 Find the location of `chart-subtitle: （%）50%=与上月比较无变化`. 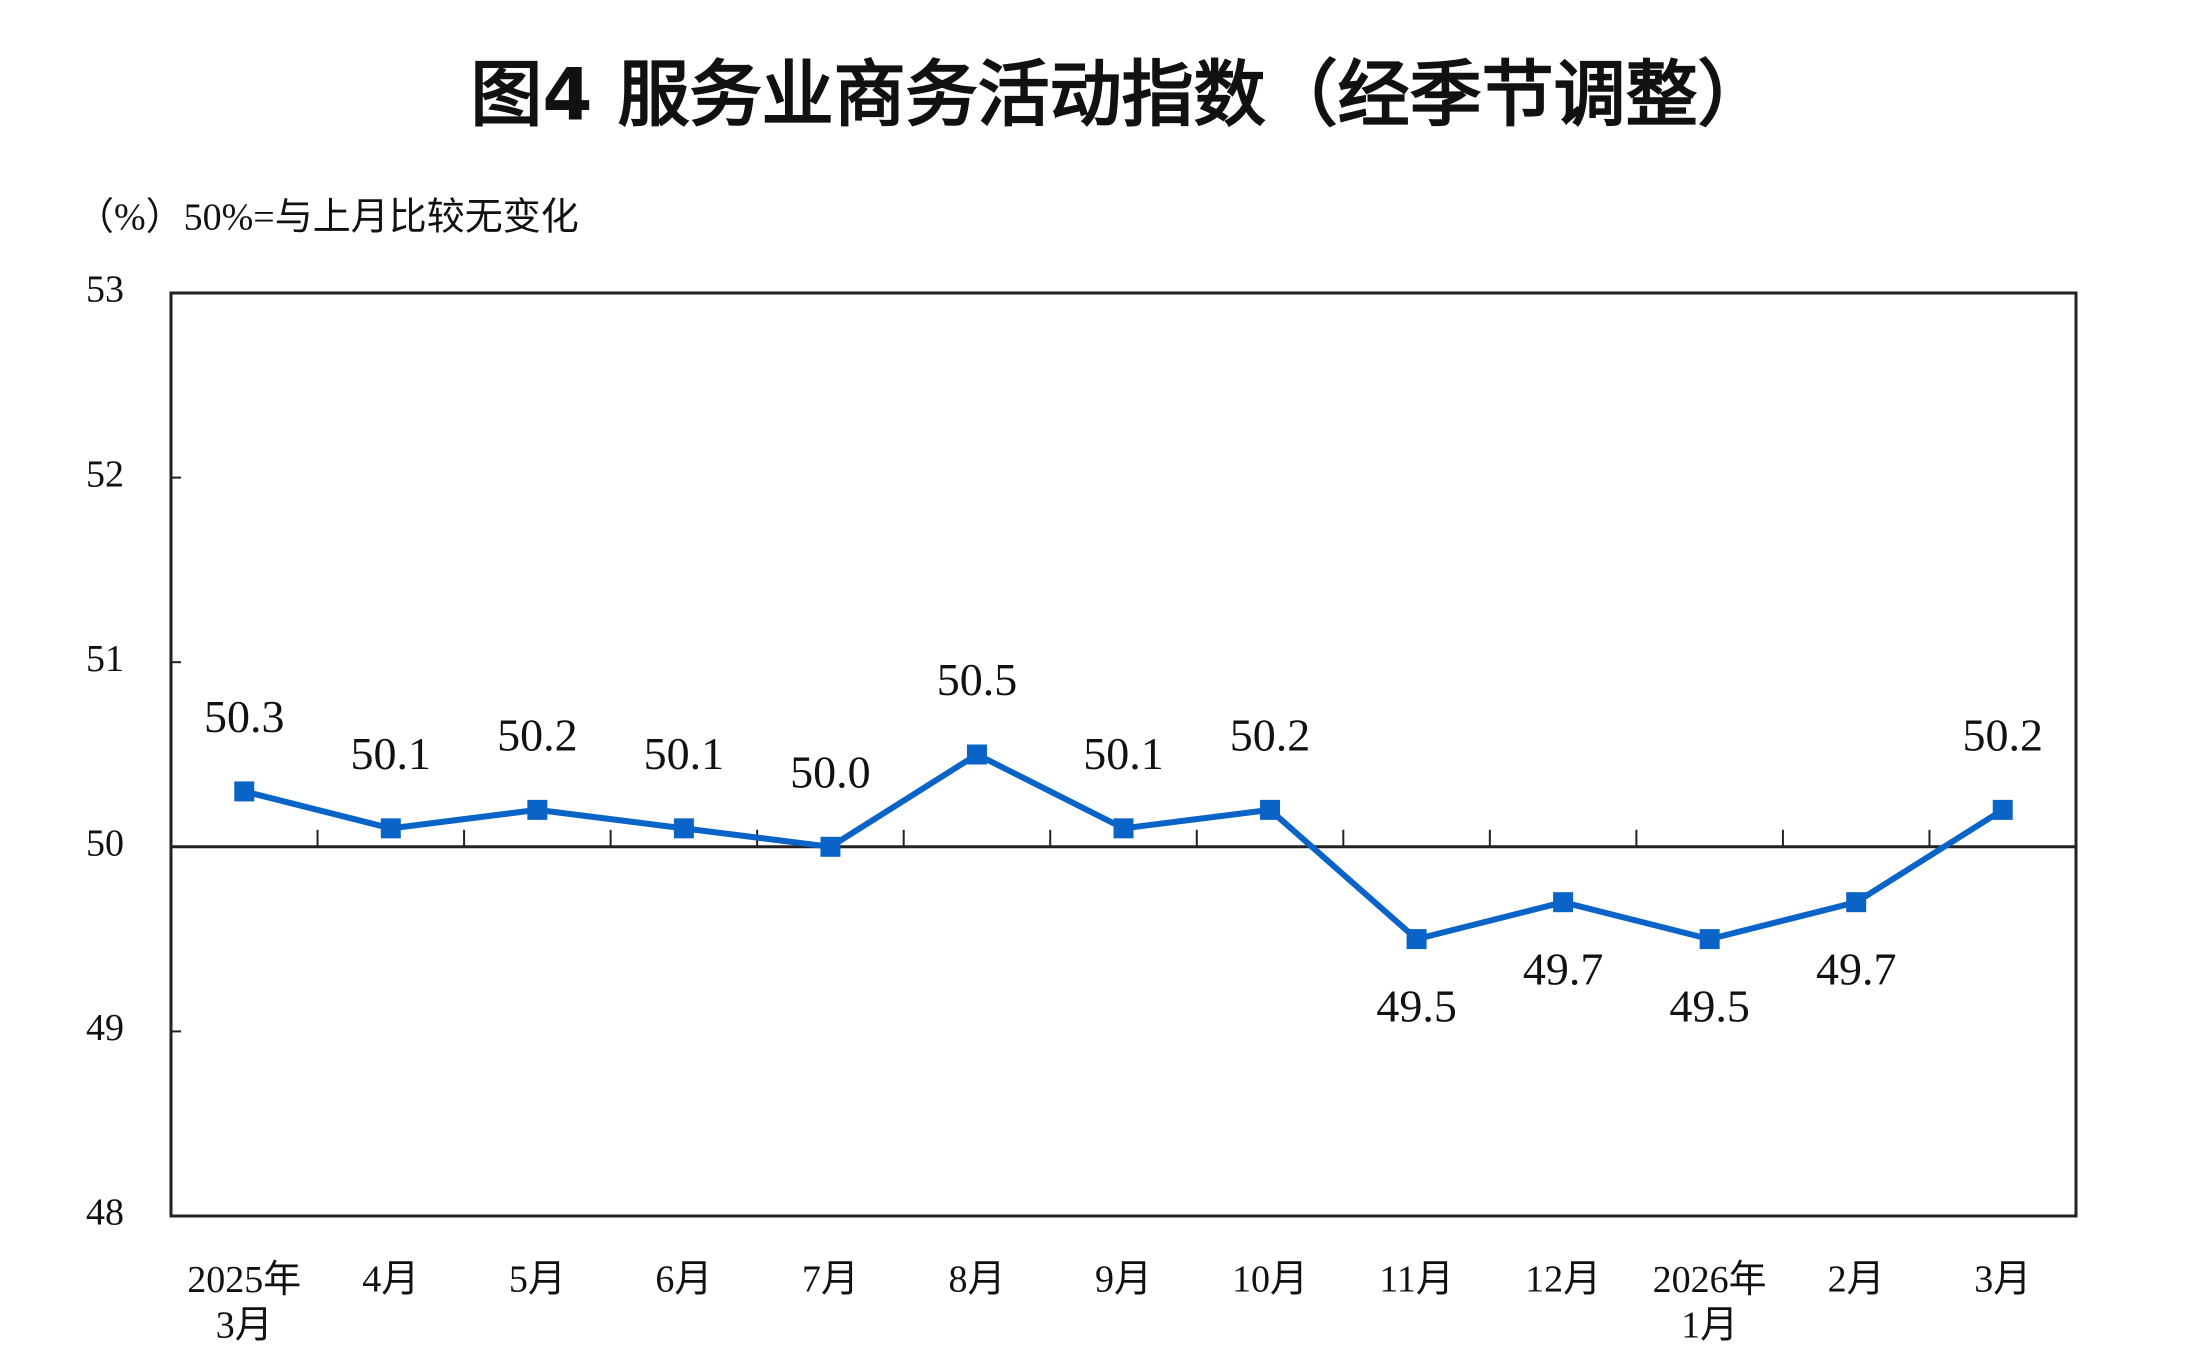

chart-subtitle: （%）50%=与上月比较无变化 is located at coordinates (327, 218).